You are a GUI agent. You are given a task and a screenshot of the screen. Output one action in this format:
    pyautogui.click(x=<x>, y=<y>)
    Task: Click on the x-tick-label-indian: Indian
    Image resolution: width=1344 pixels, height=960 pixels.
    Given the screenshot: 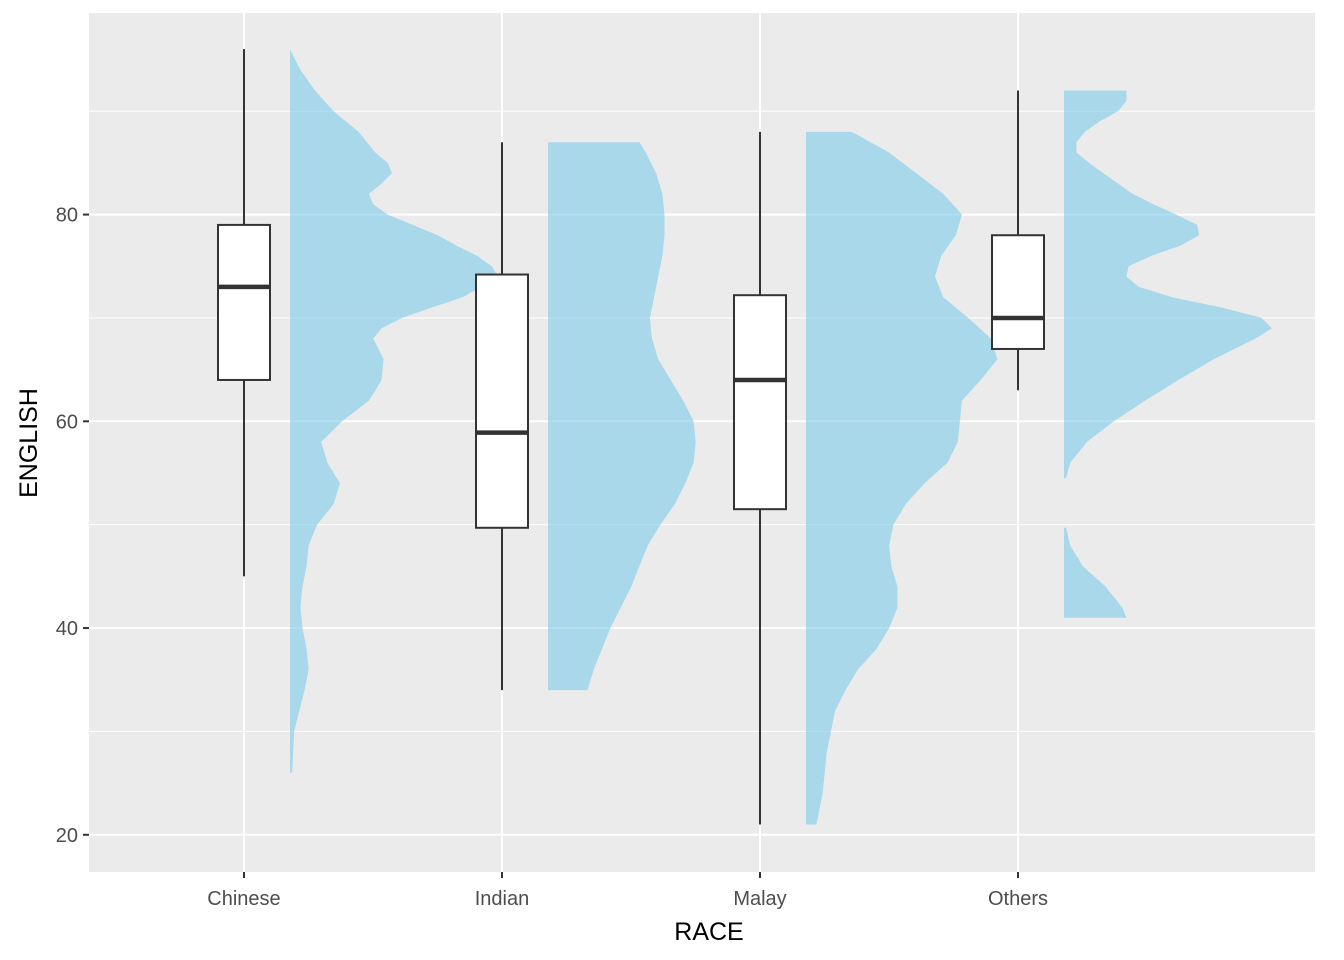 What is the action you would take?
    pyautogui.click(x=502, y=899)
    